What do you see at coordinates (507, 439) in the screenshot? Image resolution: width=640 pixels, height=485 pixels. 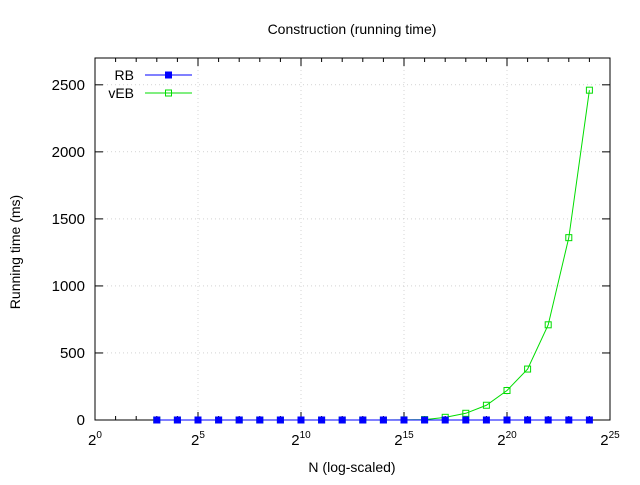 I see `x-tick-label: 220` at bounding box center [507, 439].